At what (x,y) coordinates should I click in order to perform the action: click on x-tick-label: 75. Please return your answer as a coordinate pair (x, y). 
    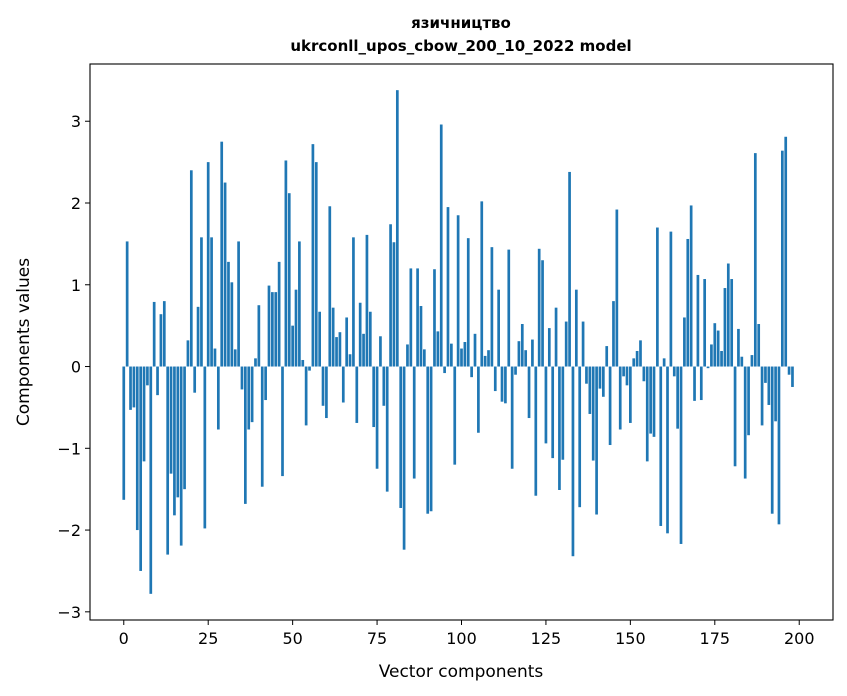
    Looking at the image, I should click on (377, 638).